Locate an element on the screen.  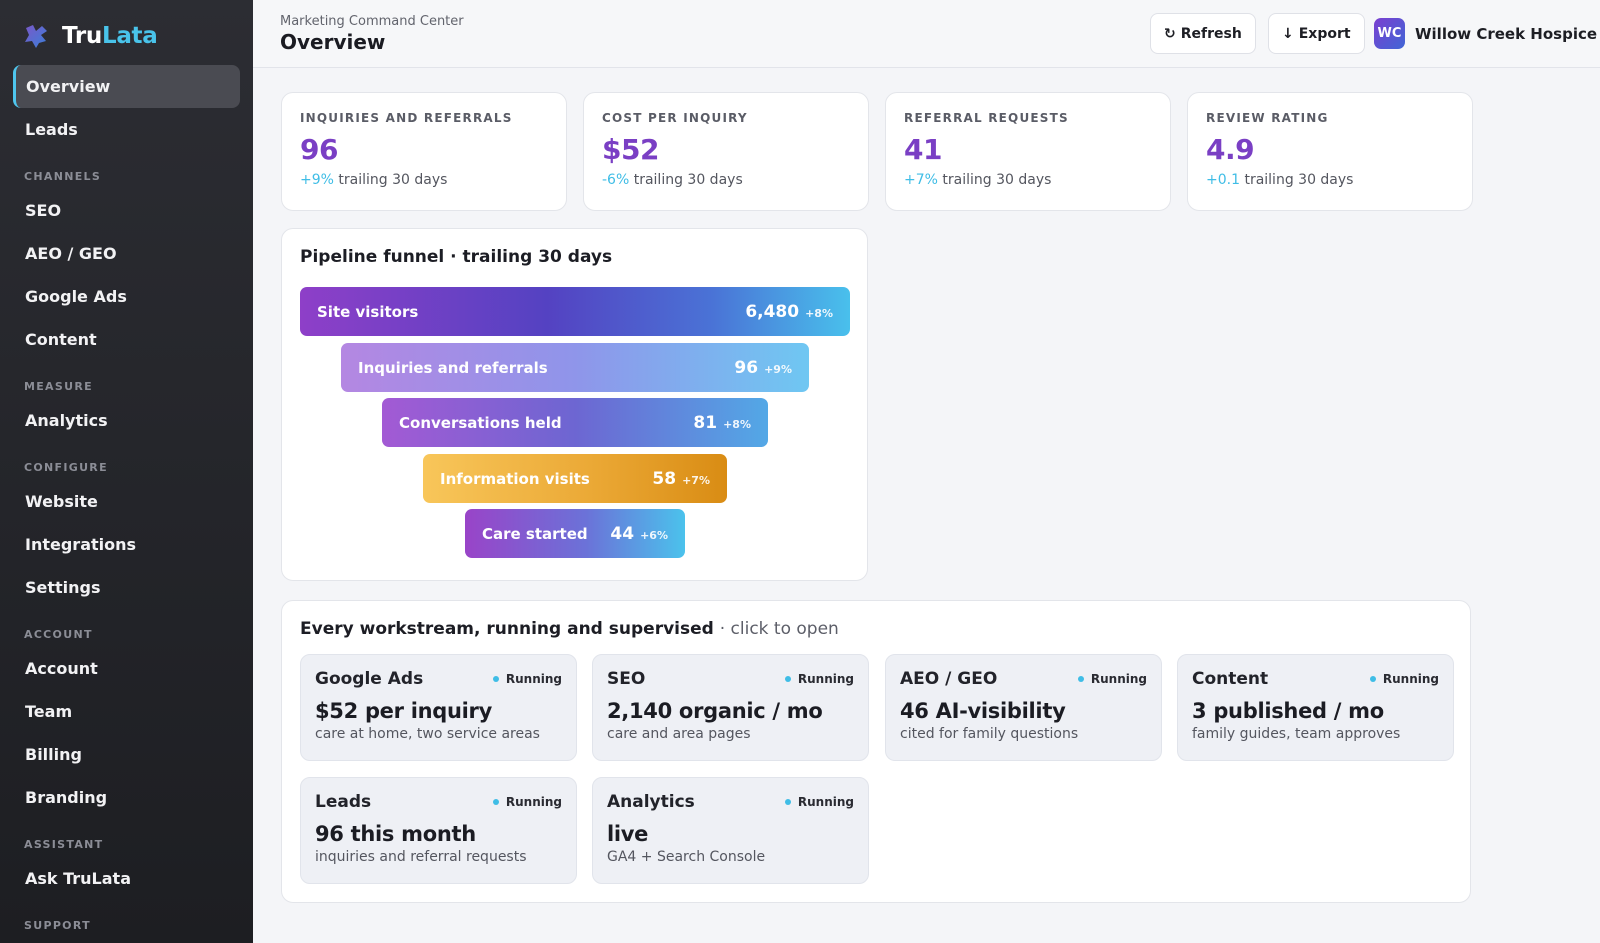
kpi-label: COST PER INQUIRY is located at coordinates (675, 118).